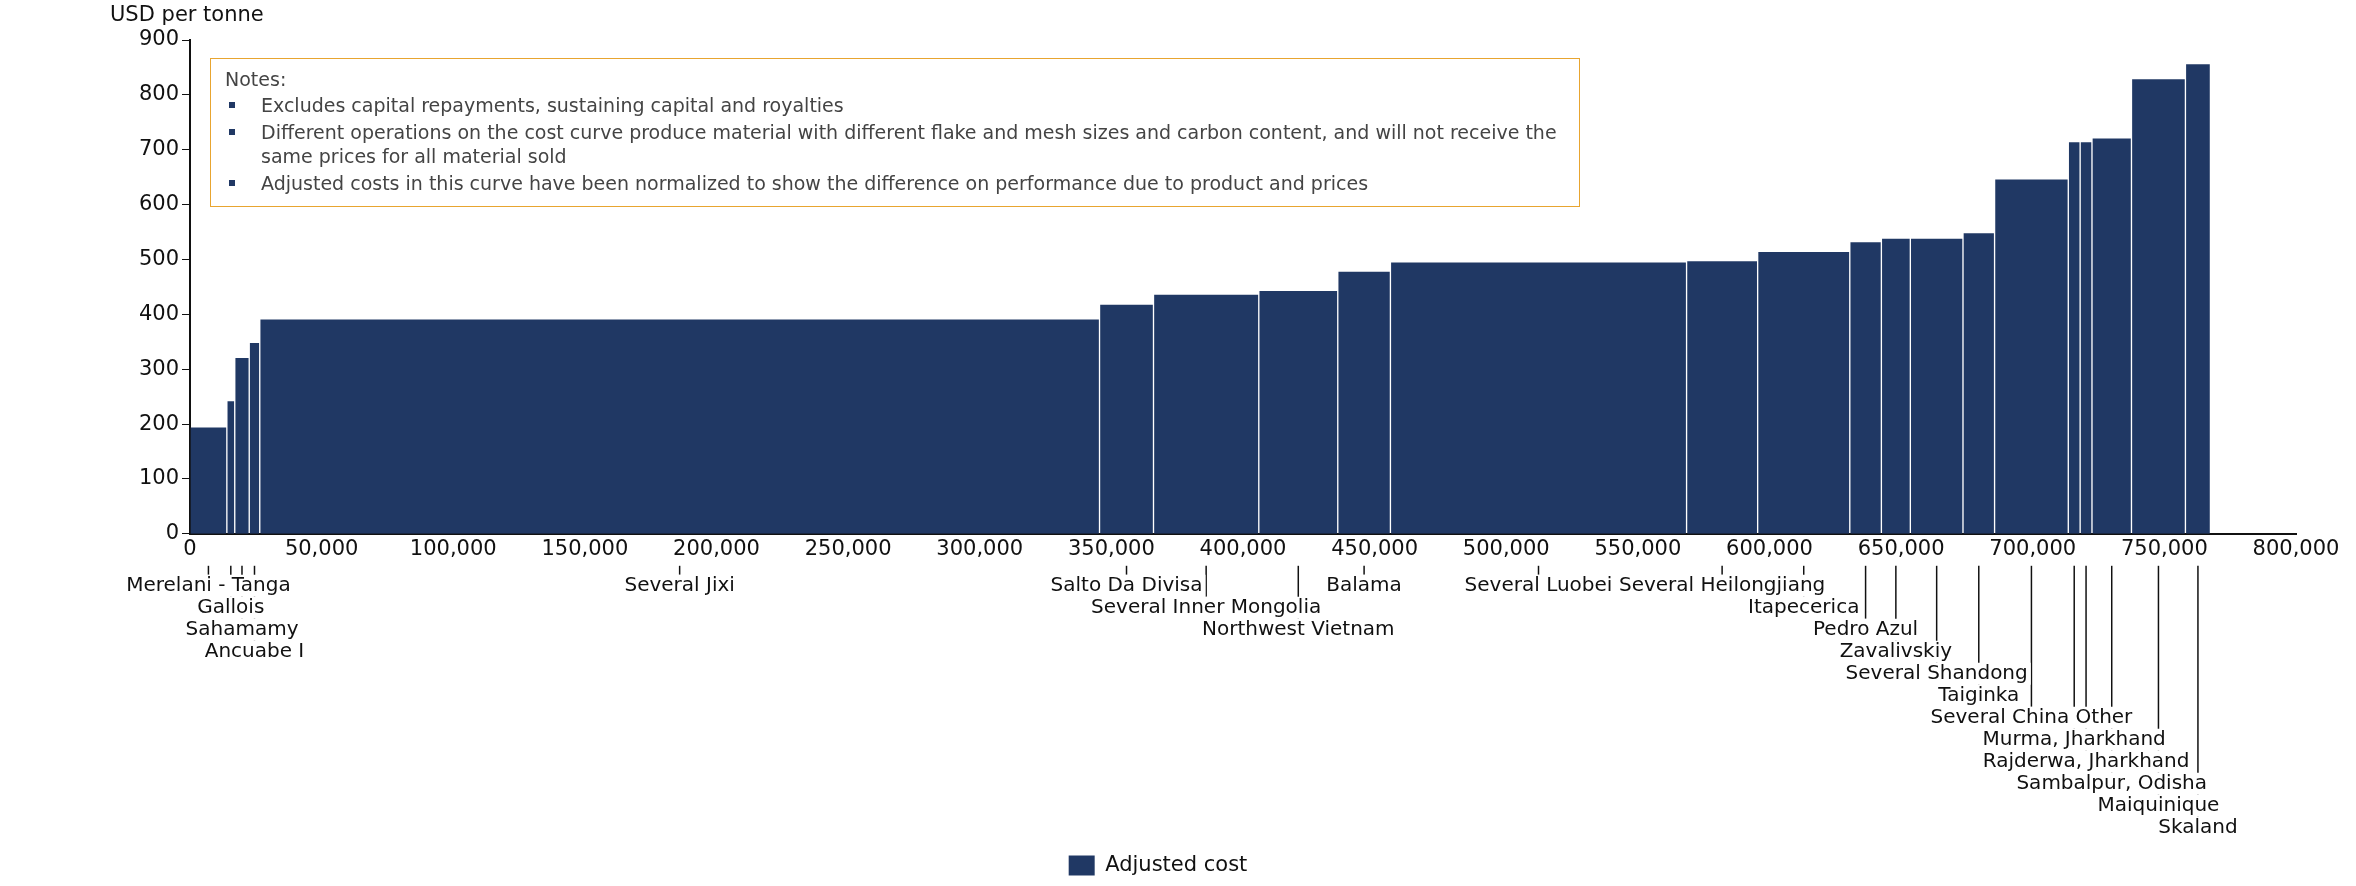  What do you see at coordinates (1722, 584) in the screenshot?
I see `annotation: Several Heilongjiang` at bounding box center [1722, 584].